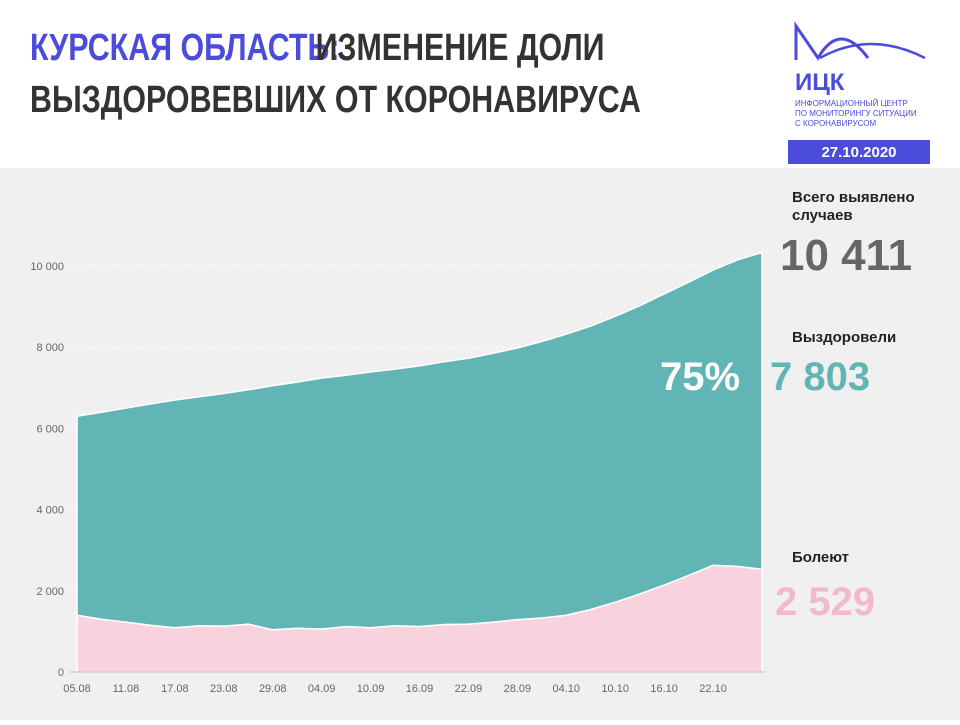 This screenshot has width=960, height=725. What do you see at coordinates (420, 689) in the screenshot?
I see `x-tick-label: 16.09` at bounding box center [420, 689].